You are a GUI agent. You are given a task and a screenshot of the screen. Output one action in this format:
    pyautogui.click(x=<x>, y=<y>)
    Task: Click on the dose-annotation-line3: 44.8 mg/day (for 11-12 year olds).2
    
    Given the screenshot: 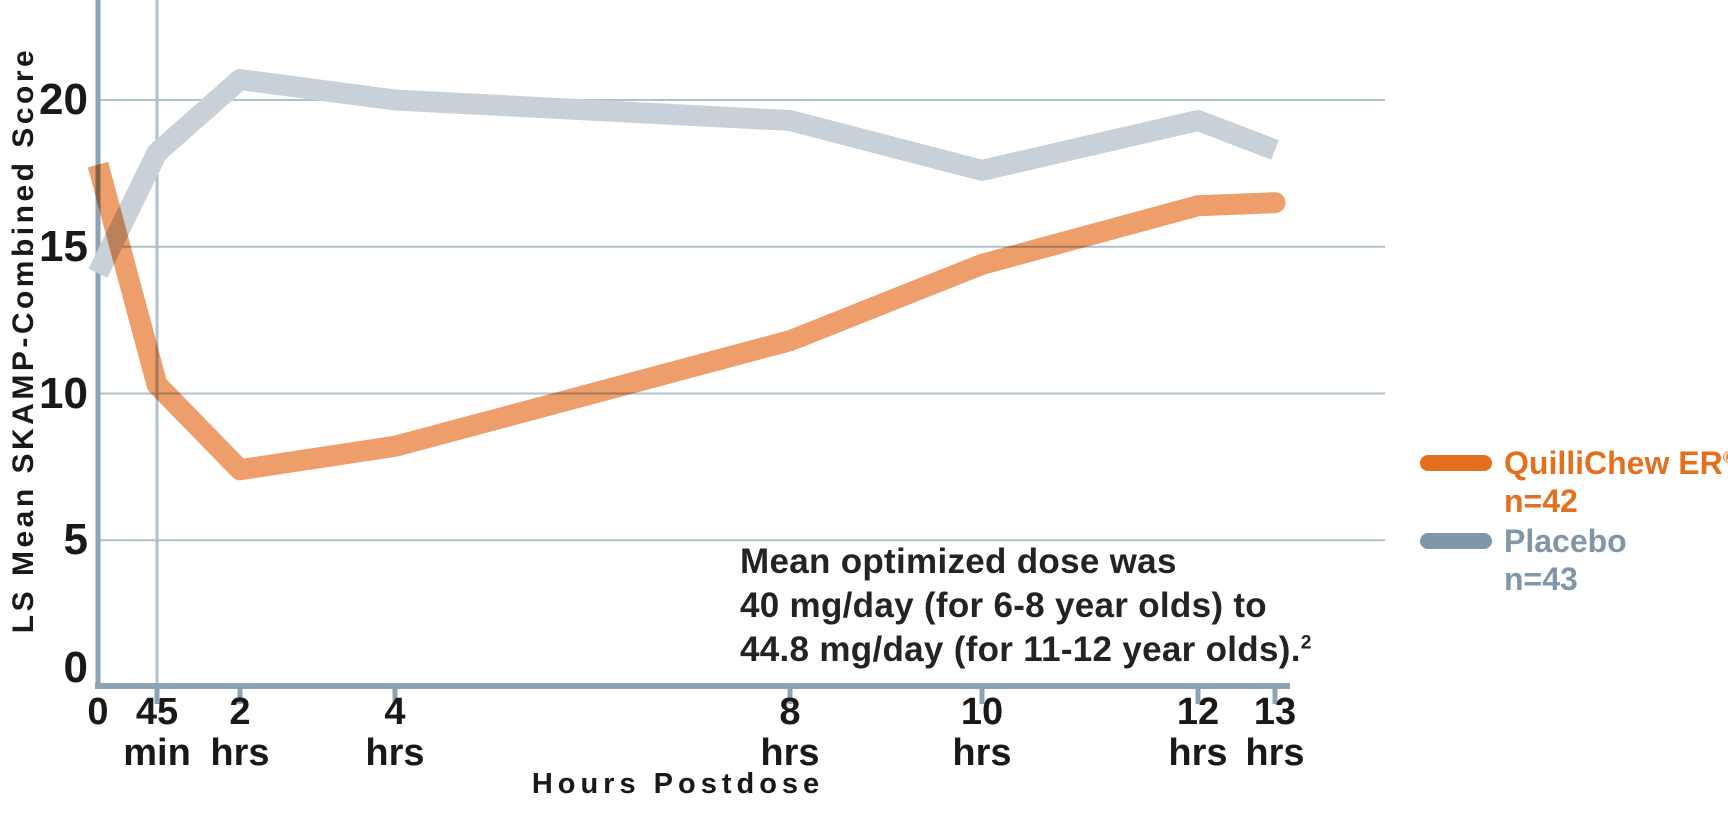 What is the action you would take?
    pyautogui.click(x=1026, y=649)
    